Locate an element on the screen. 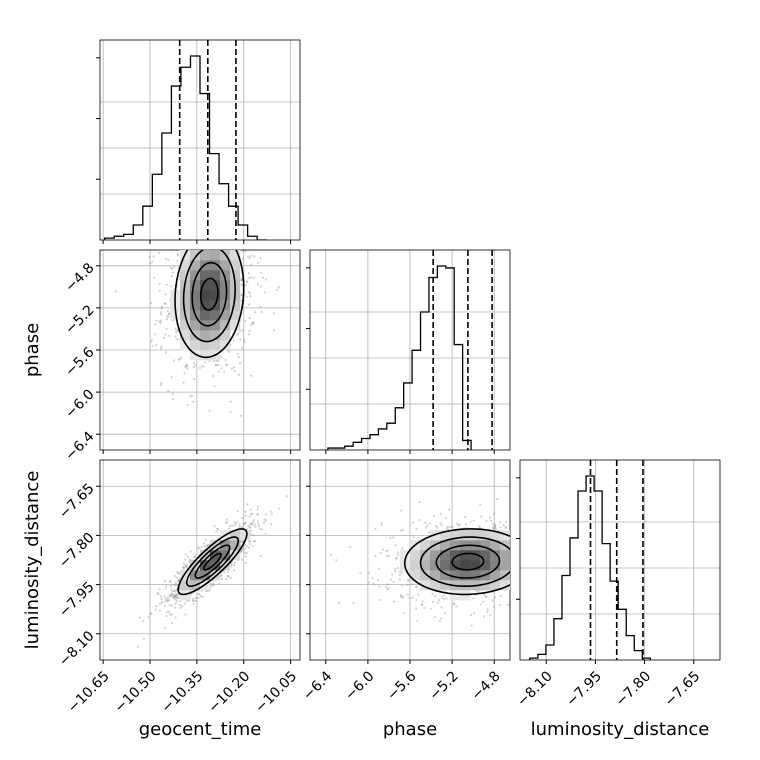 The width and height of the screenshot is (760, 760). y-tick-label: −6.4 is located at coordinates (79, 445).